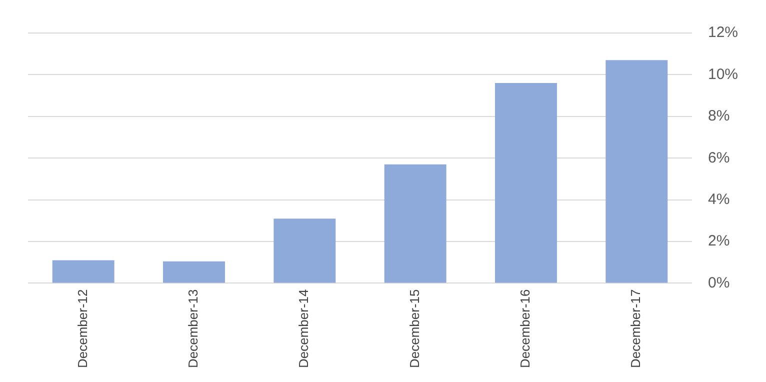 This screenshot has height=382, width=766. Describe the element at coordinates (636, 328) in the screenshot. I see `x-tick-label: December-17` at that location.